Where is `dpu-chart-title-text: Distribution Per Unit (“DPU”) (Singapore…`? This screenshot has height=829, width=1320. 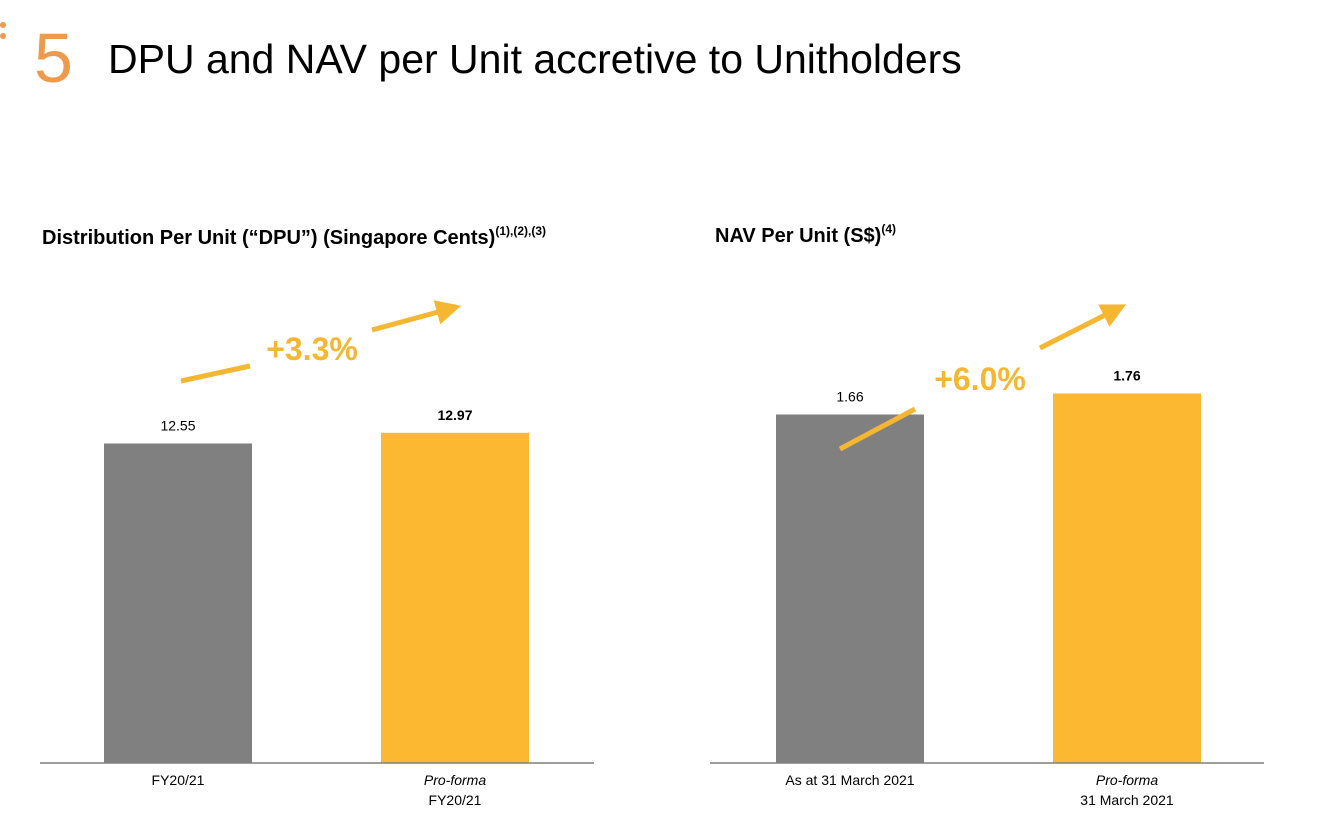
dpu-chart-title-text: Distribution Per Unit (“DPU”) (Singapore… is located at coordinates (269, 238).